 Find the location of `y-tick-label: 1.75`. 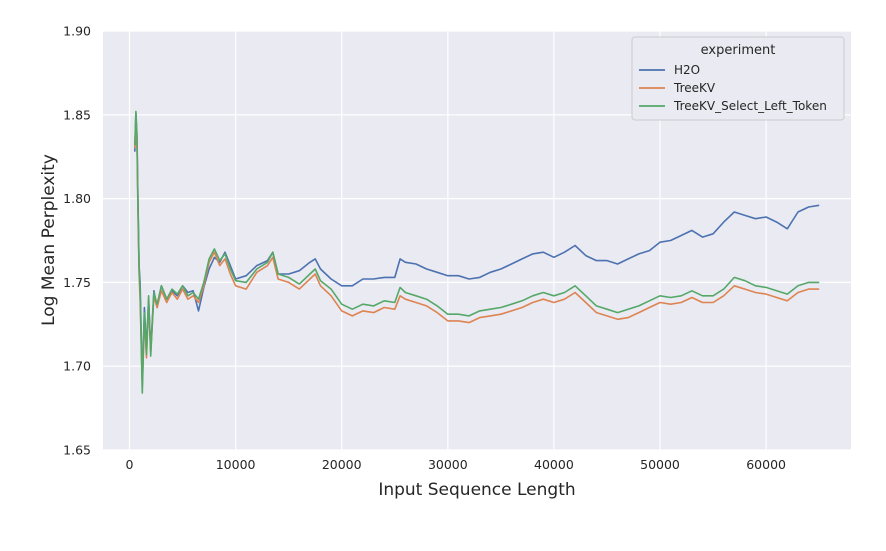

y-tick-label: 1.75 is located at coordinates (77, 282).